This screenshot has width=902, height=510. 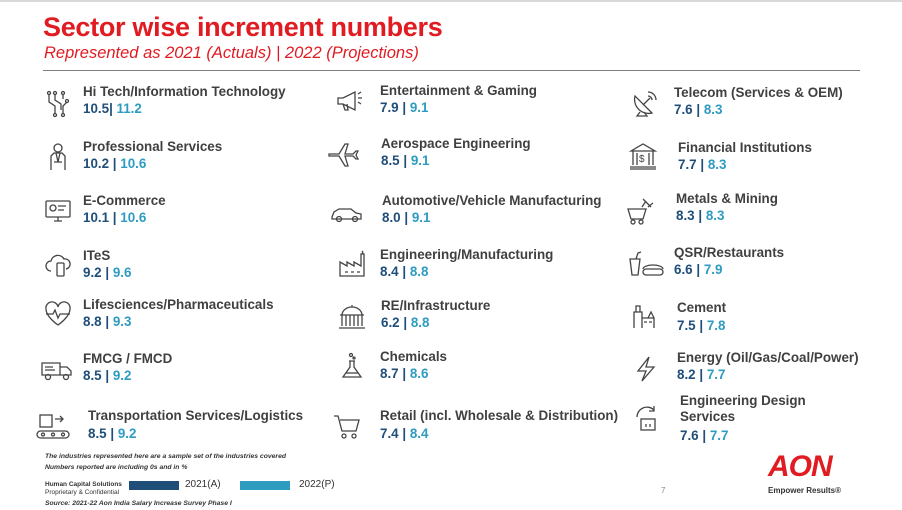 What do you see at coordinates (389, 433) in the screenshot?
I see `value-2021: 7.4` at bounding box center [389, 433].